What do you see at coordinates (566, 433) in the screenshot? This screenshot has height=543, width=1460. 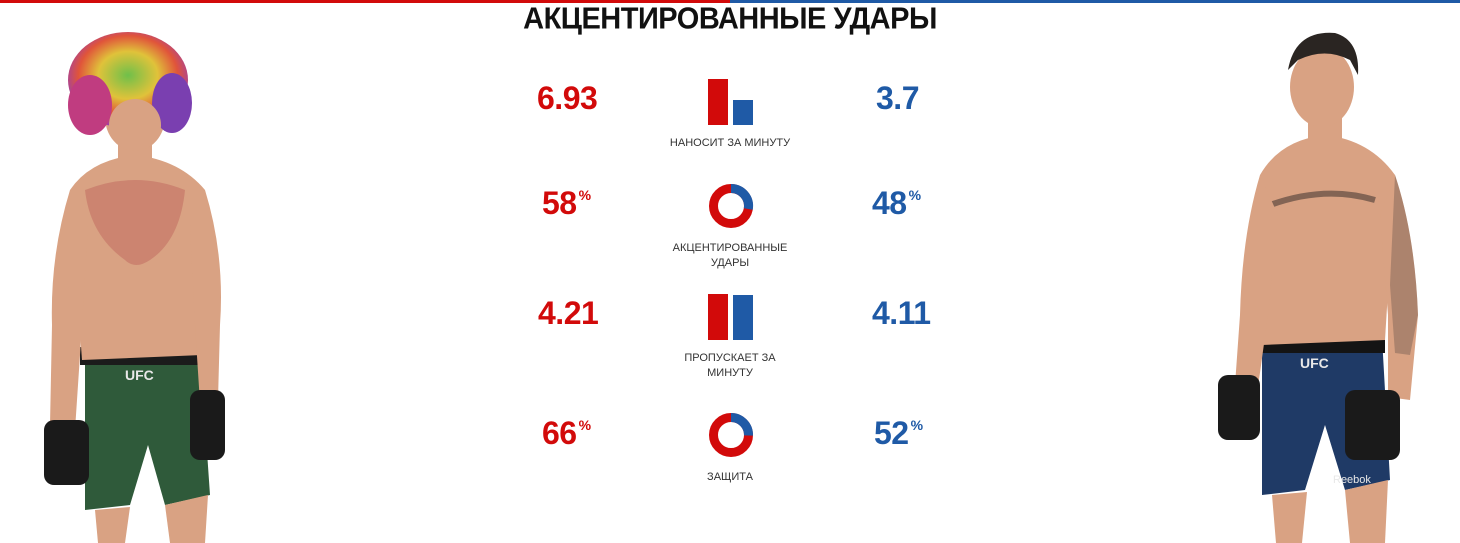 I see `red-value: 66%` at bounding box center [566, 433].